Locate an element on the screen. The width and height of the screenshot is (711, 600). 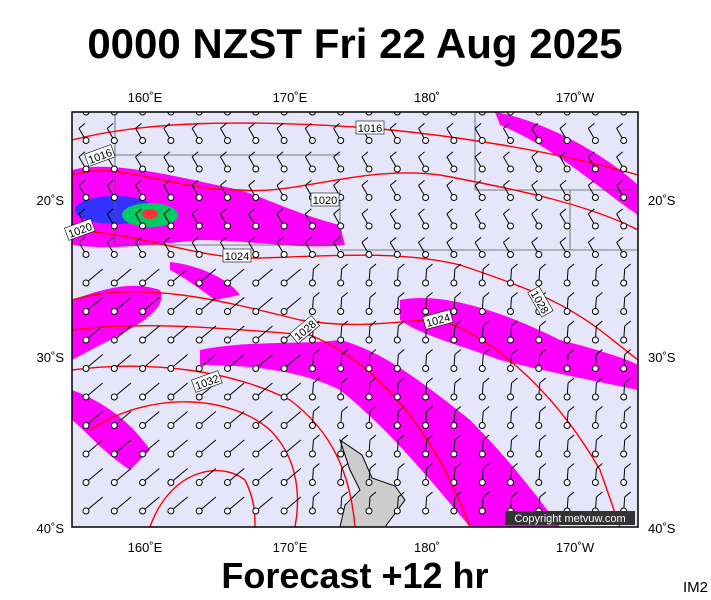
latitude-label: 40˚S is located at coordinates (51, 528).